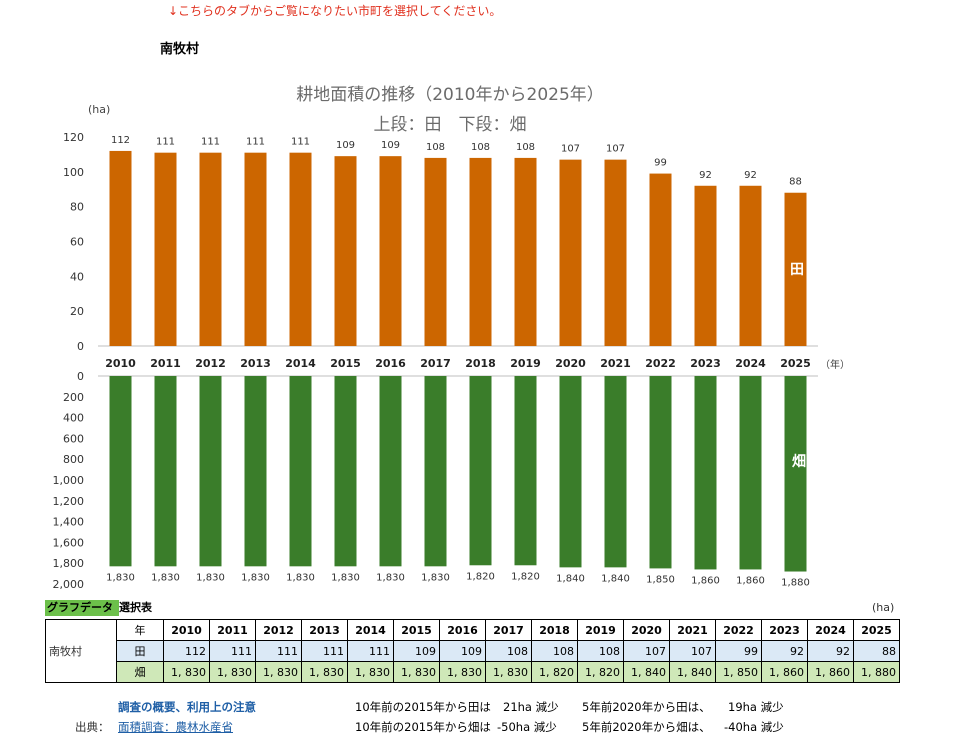 The height and width of the screenshot is (739, 960). What do you see at coordinates (738, 630) in the screenshot?
I see `year-cell: 2022` at bounding box center [738, 630].